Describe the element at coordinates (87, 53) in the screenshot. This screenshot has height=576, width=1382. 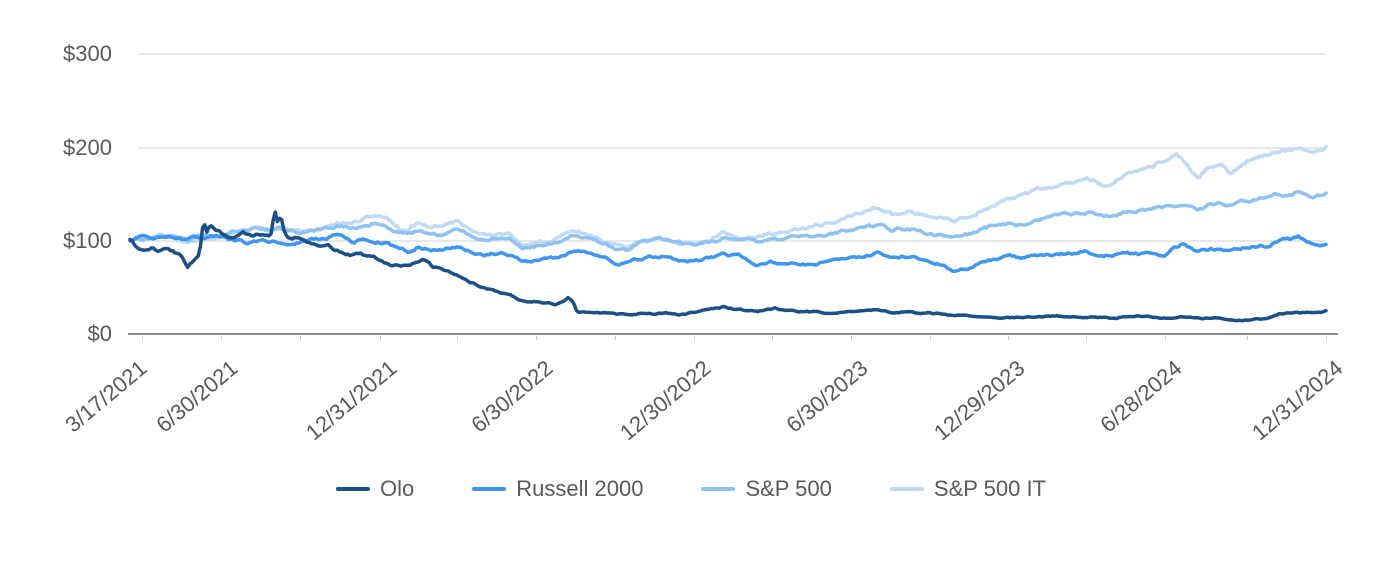
I see `y-tick-label: $300` at that location.